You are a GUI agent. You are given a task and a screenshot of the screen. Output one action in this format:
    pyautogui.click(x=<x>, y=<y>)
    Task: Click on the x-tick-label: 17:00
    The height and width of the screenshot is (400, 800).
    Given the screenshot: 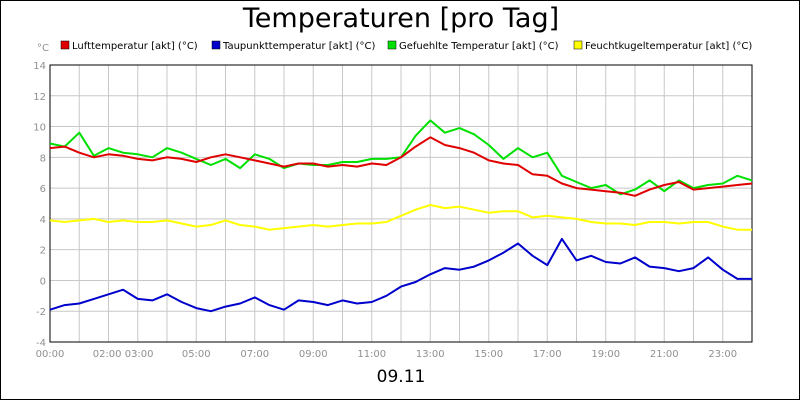 What is the action you would take?
    pyautogui.click(x=547, y=354)
    